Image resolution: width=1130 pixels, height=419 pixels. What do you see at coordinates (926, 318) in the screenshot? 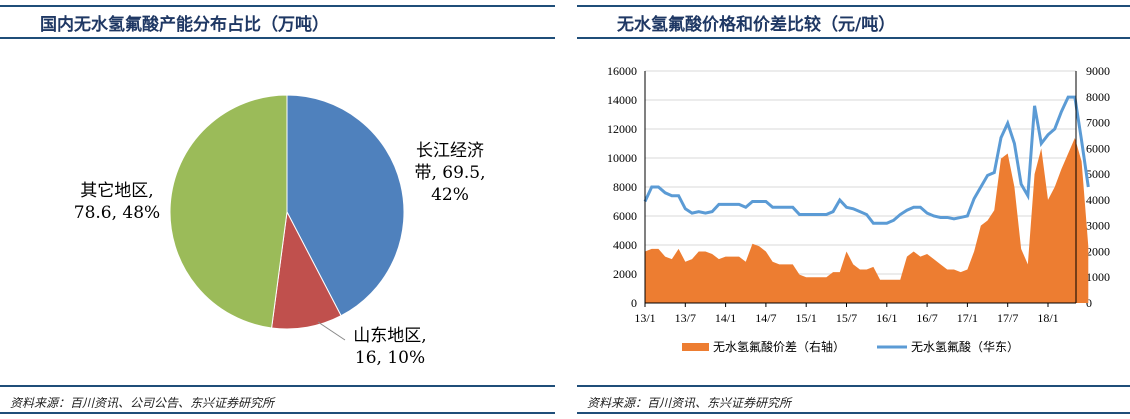
I see `x-tick-label: 16/7` at bounding box center [926, 318].